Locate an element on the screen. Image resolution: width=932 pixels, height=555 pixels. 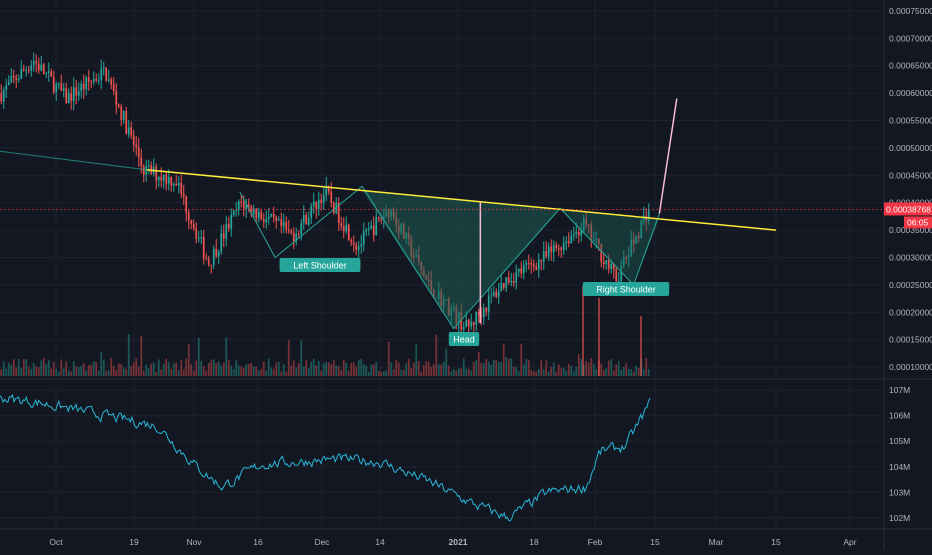
current-price-value: 0.00038768 is located at coordinates (908, 209).